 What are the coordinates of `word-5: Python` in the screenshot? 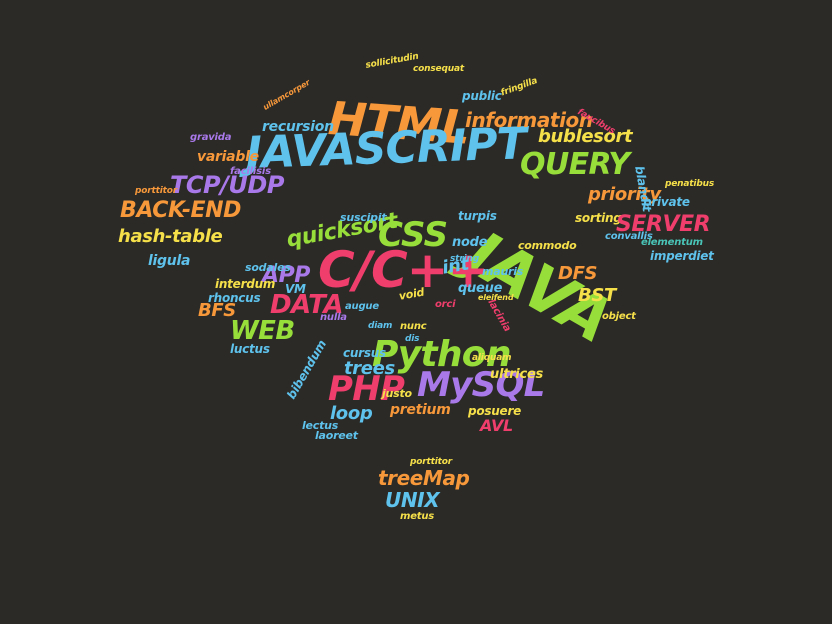 It's located at (441, 354).